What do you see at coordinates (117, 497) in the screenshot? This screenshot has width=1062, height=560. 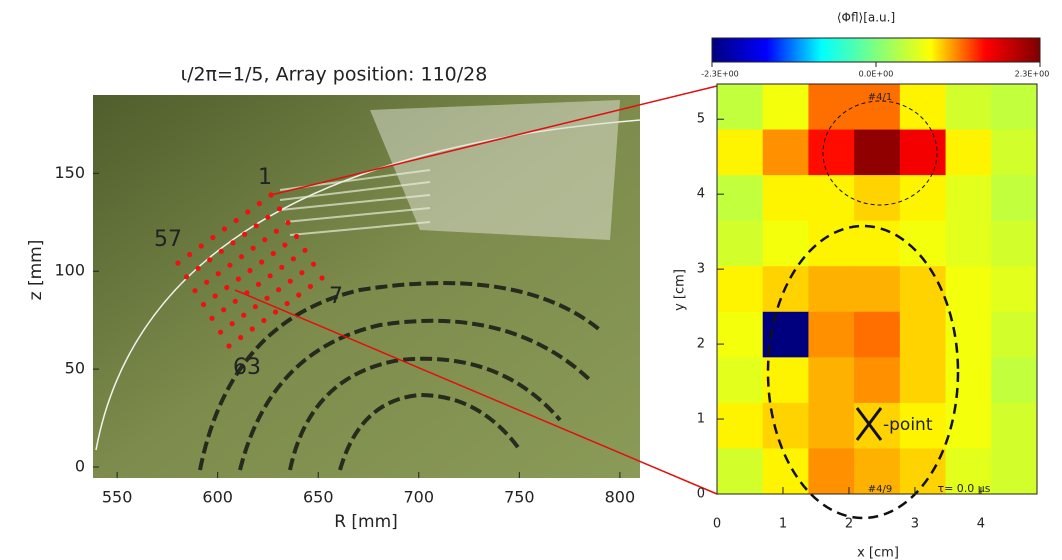 I see `x-tick-label: 550` at bounding box center [117, 497].